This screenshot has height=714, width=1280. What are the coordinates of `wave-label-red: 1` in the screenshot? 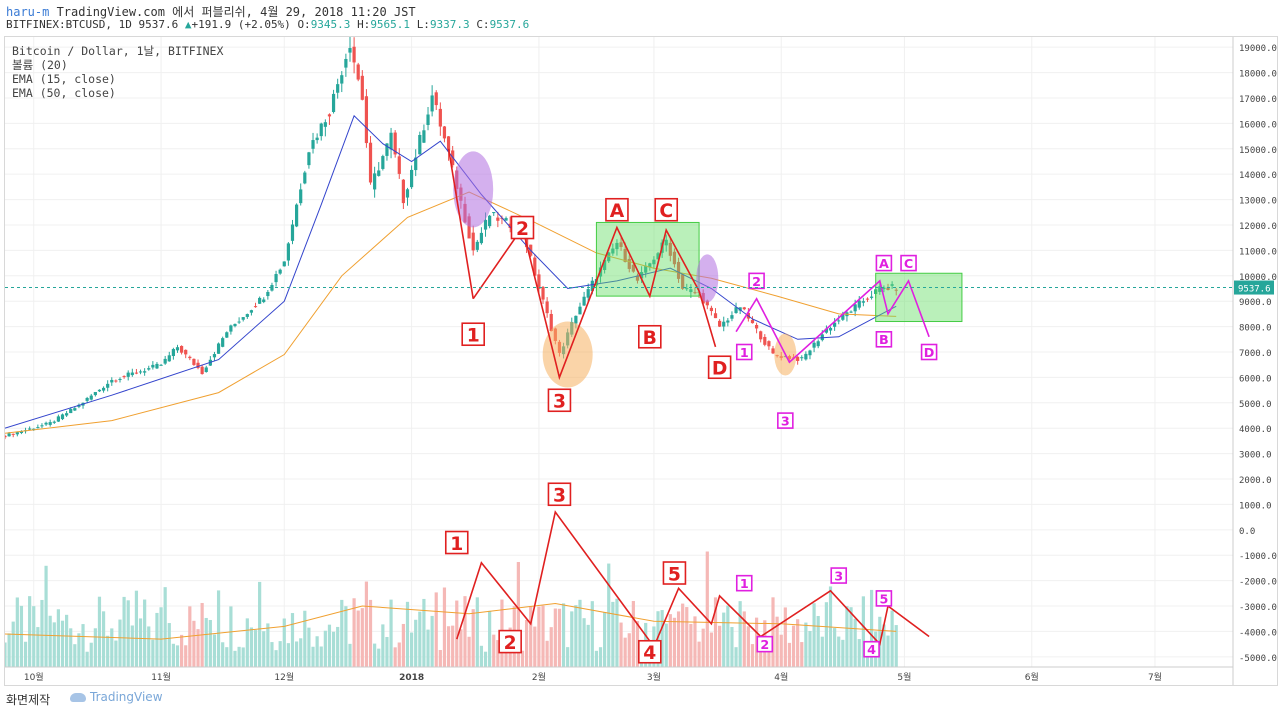 It's located at (456, 544).